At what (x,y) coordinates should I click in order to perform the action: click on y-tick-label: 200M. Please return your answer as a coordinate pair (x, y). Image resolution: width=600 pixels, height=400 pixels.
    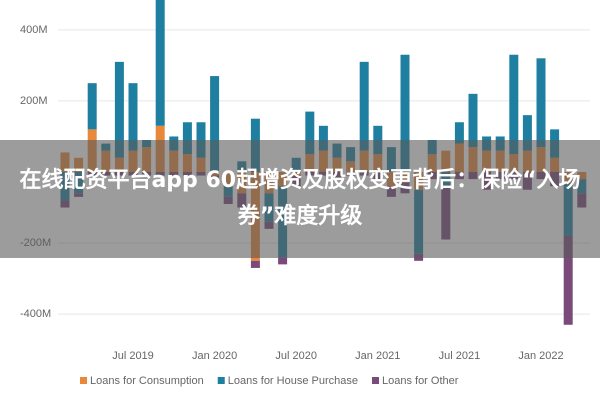
    Looking at the image, I should click on (34, 101).